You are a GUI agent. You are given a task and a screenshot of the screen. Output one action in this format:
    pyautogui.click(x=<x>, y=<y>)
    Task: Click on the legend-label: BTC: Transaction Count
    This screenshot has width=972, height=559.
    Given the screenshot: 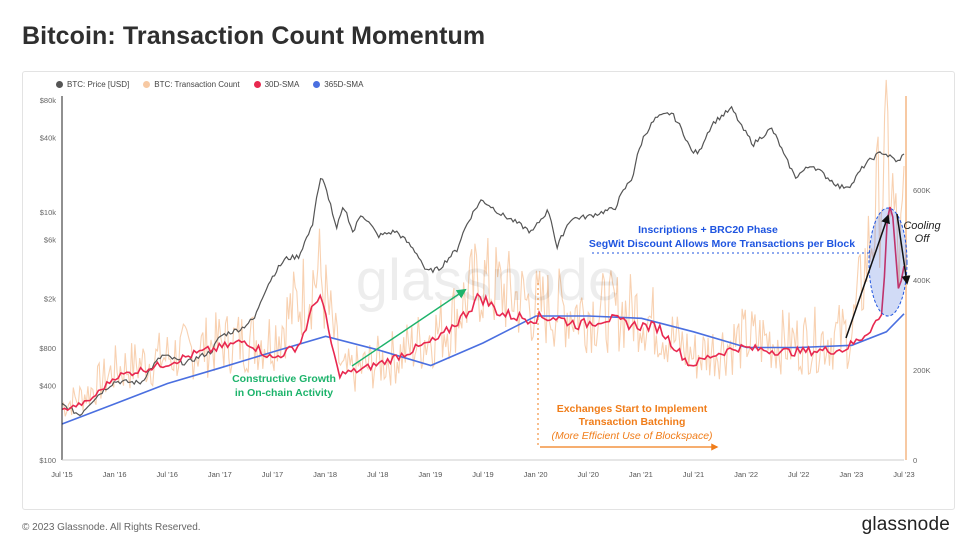 What is the action you would take?
    pyautogui.click(x=197, y=84)
    